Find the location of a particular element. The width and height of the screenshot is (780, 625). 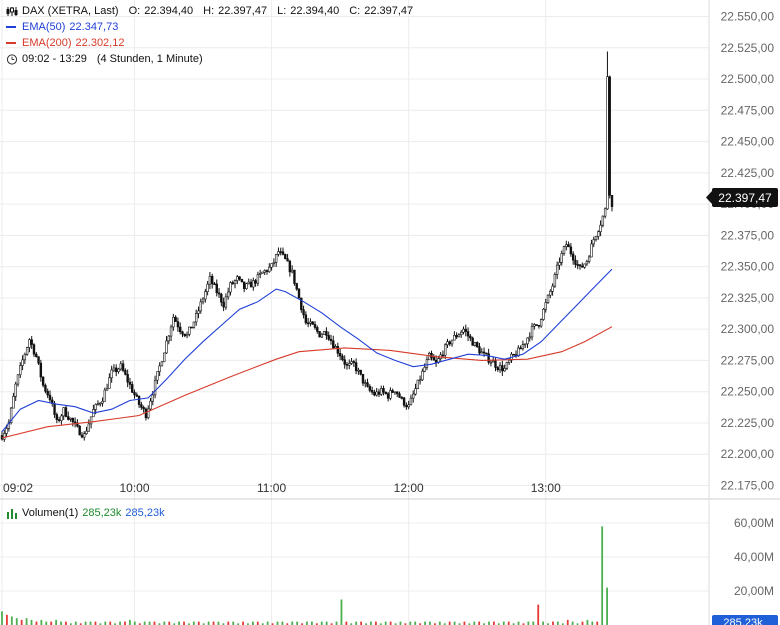

price-tick-label: 22.550,00 is located at coordinates (748, 17).